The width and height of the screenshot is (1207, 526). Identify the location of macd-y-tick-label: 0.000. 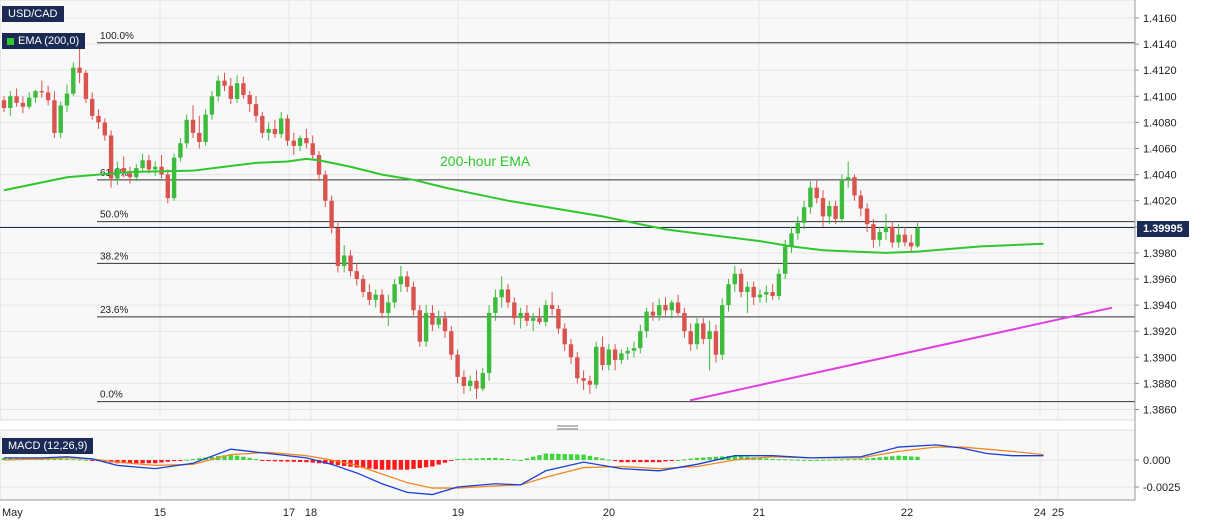
(1157, 461).